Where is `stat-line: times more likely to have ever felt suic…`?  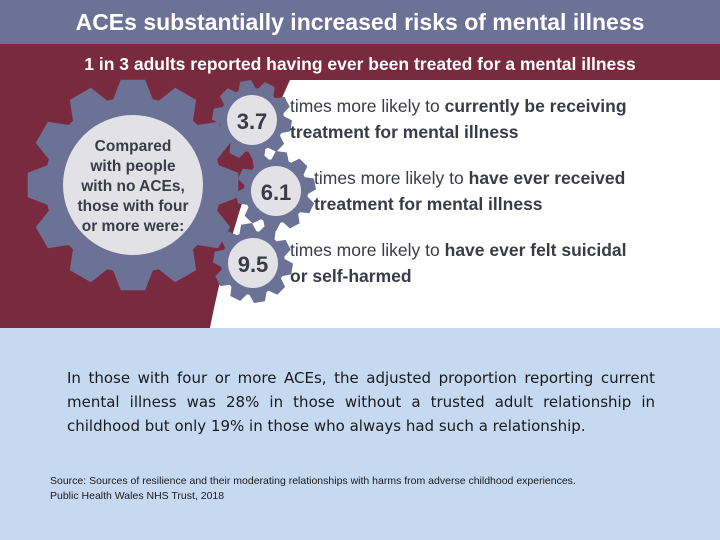
stat-line: times more likely to have ever felt suic… is located at coordinates (458, 250).